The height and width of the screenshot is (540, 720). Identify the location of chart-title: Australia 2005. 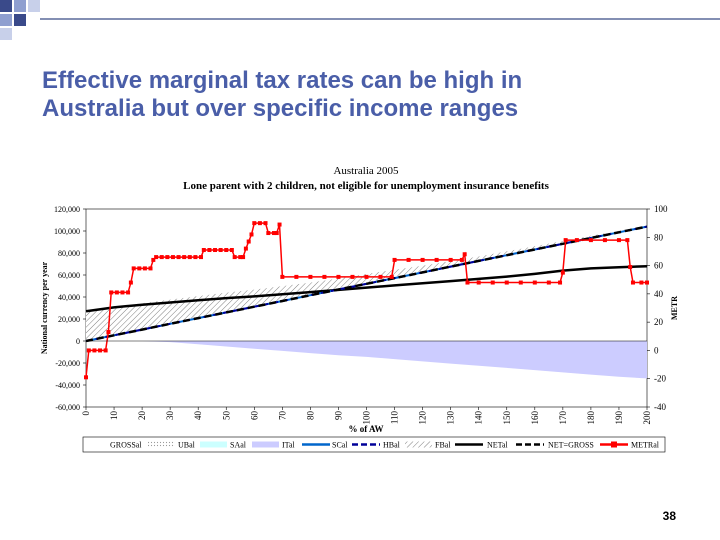
(366, 171).